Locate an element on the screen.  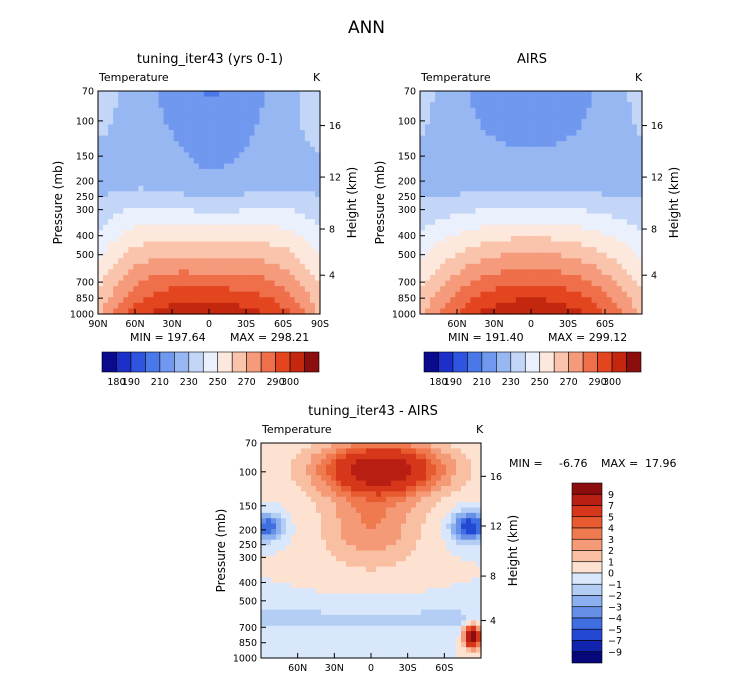
panel2-ytick-label: 500 is located at coordinates (407, 255).